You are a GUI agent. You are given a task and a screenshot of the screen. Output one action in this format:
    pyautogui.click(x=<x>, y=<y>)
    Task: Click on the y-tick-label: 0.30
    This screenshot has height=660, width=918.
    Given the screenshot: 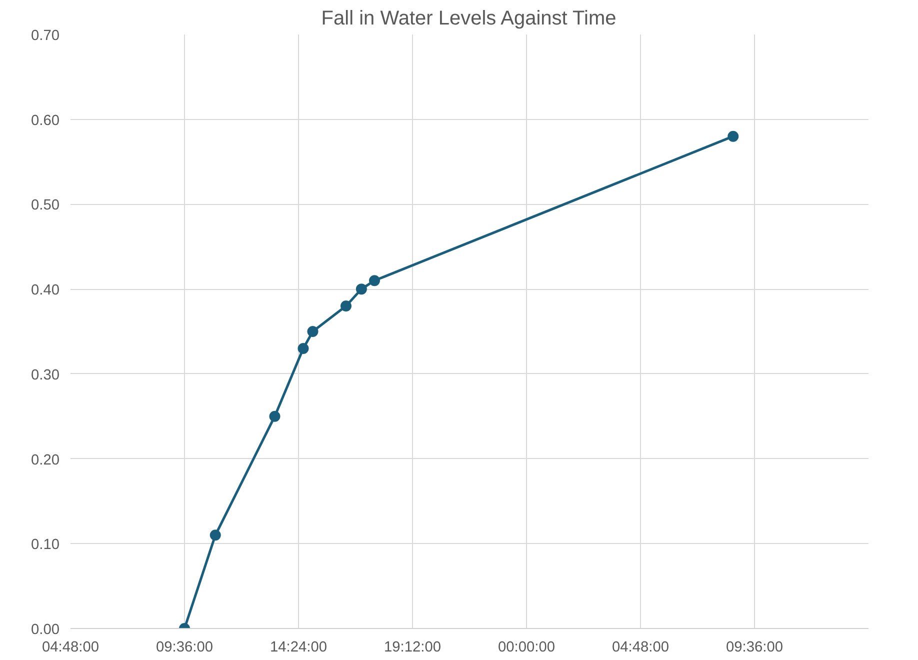 What is the action you would take?
    pyautogui.click(x=45, y=375)
    